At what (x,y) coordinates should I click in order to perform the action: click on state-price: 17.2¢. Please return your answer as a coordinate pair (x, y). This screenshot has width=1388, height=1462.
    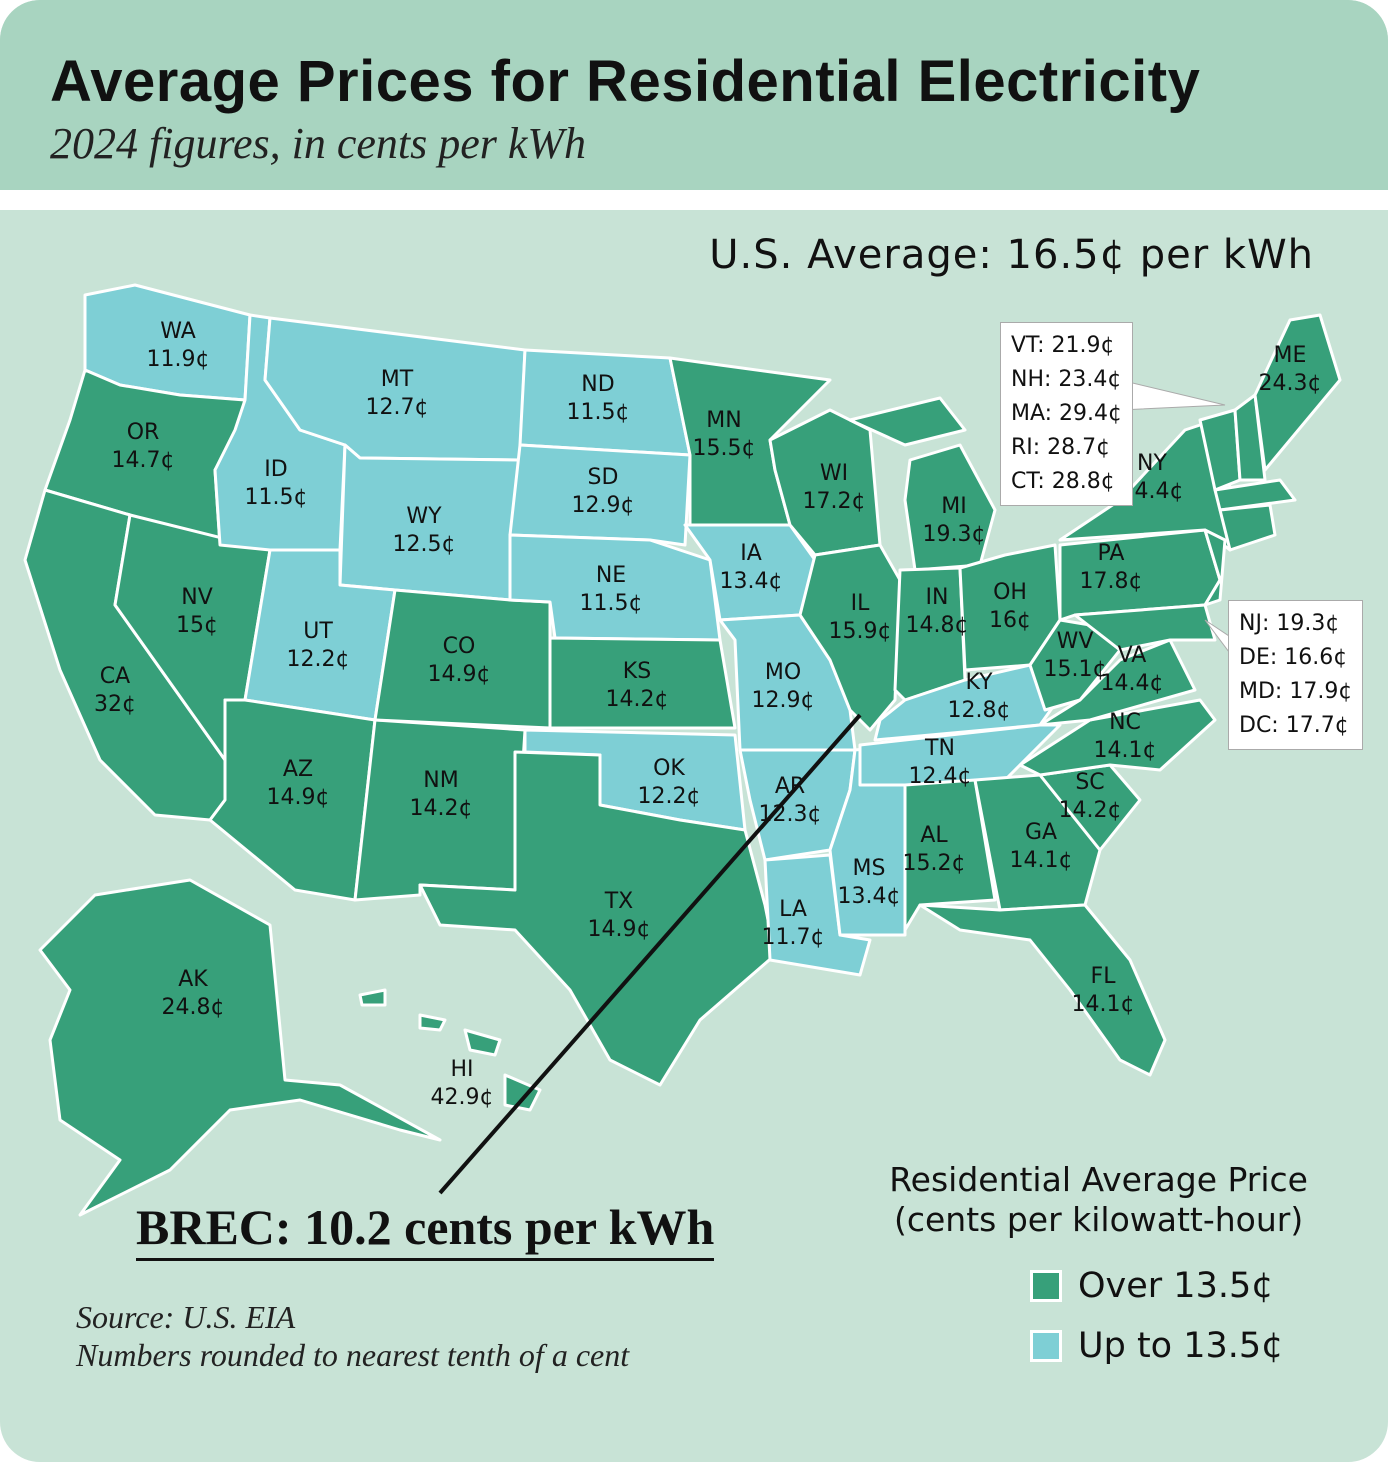
    Looking at the image, I should click on (834, 501).